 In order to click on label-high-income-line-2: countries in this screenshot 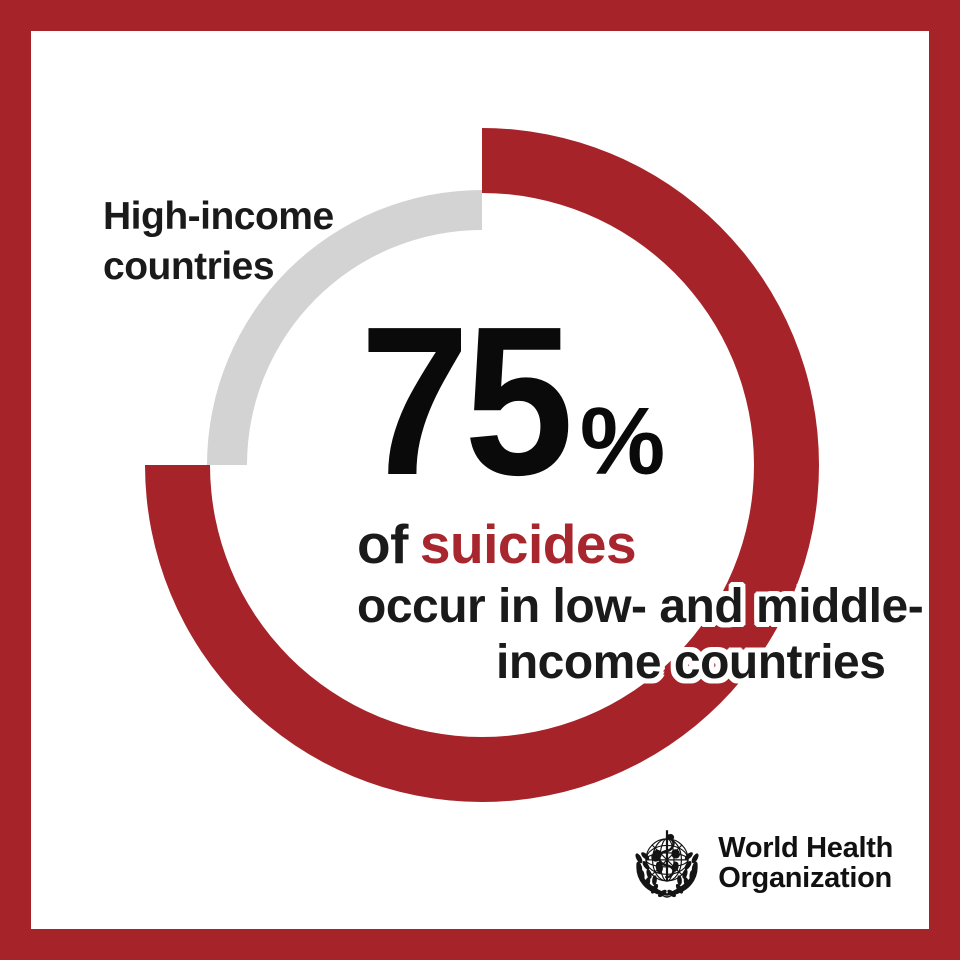, I will do `click(189, 266)`.